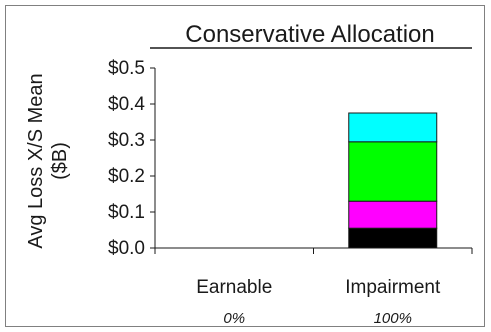 The image size is (491, 332). I want to click on chart-title: Conservative Allocation, so click(309, 34).